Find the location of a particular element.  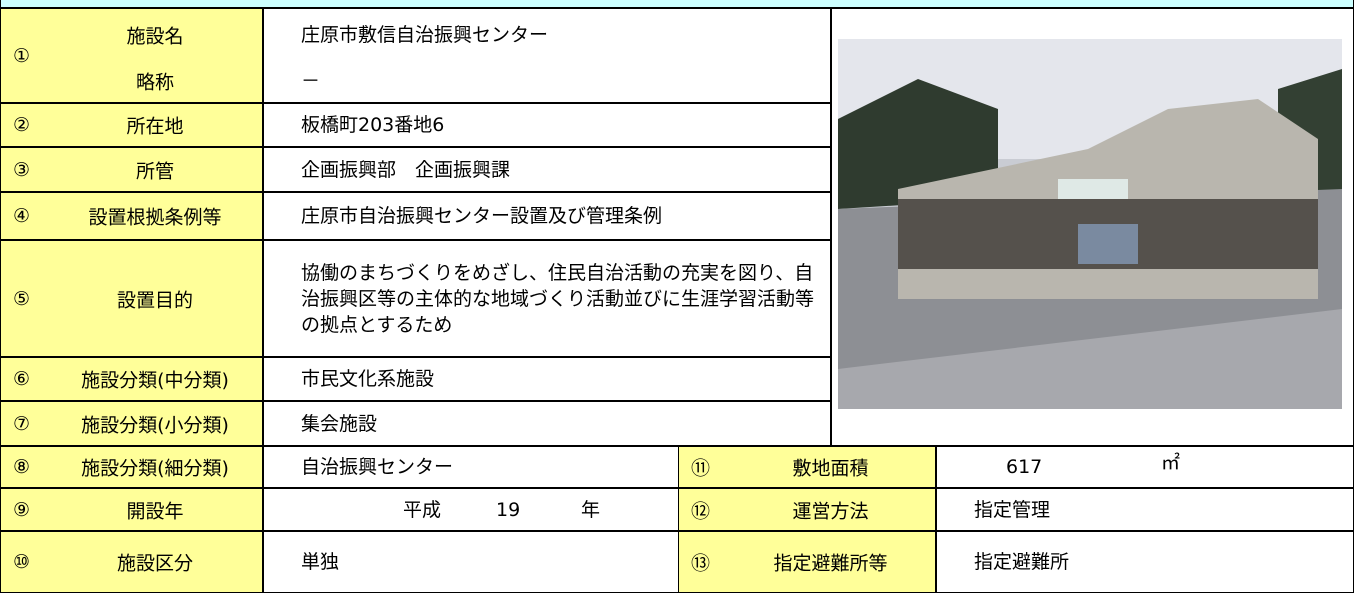

item-label: 施設分類(中分類) is located at coordinates (155, 380).